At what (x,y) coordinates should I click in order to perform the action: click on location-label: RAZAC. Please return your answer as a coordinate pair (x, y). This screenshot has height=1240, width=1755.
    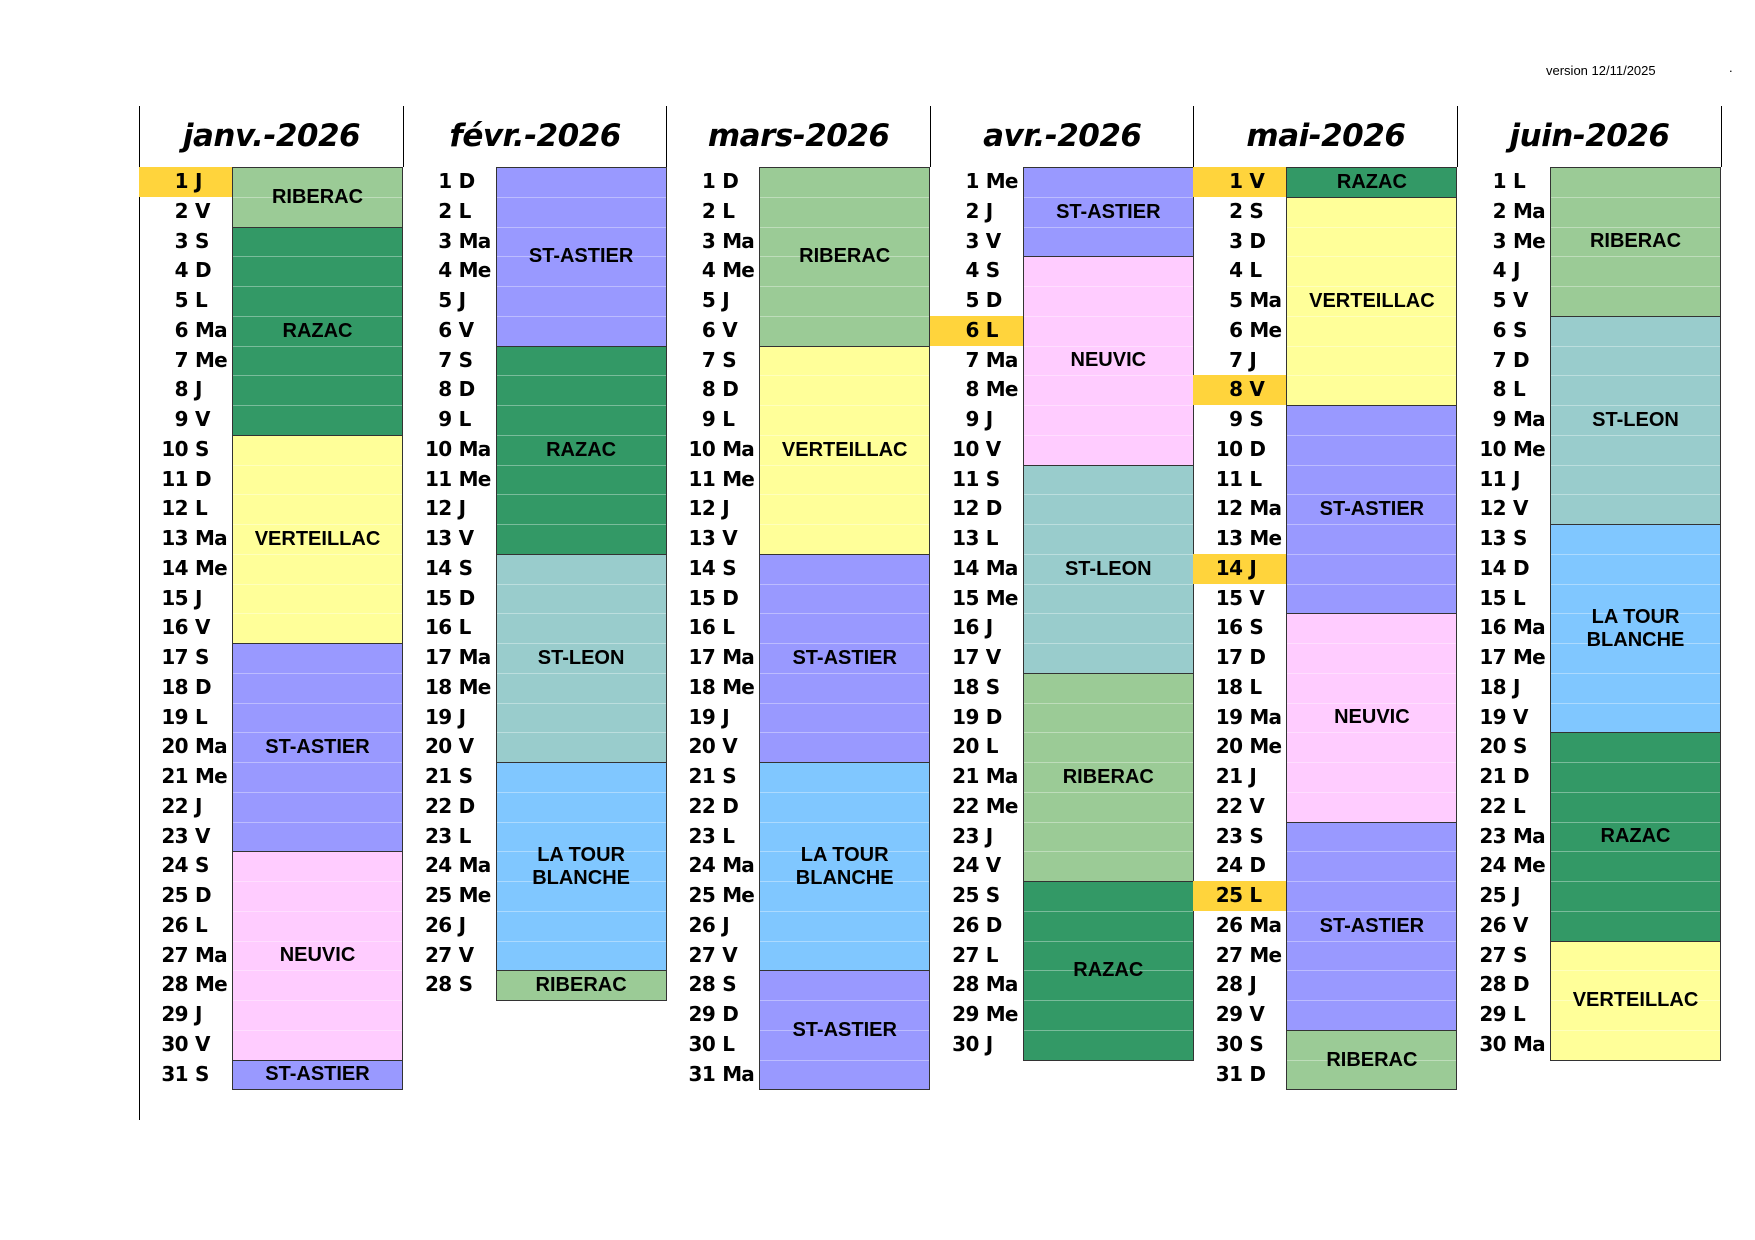
    Looking at the image, I should click on (1108, 970).